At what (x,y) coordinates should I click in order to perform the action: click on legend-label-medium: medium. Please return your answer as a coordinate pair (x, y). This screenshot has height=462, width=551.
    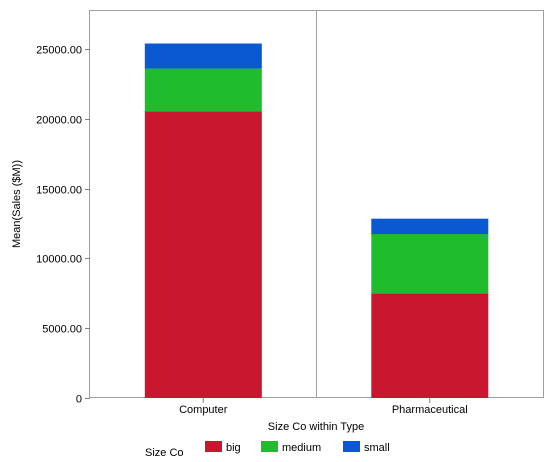
    Looking at the image, I should click on (301, 448).